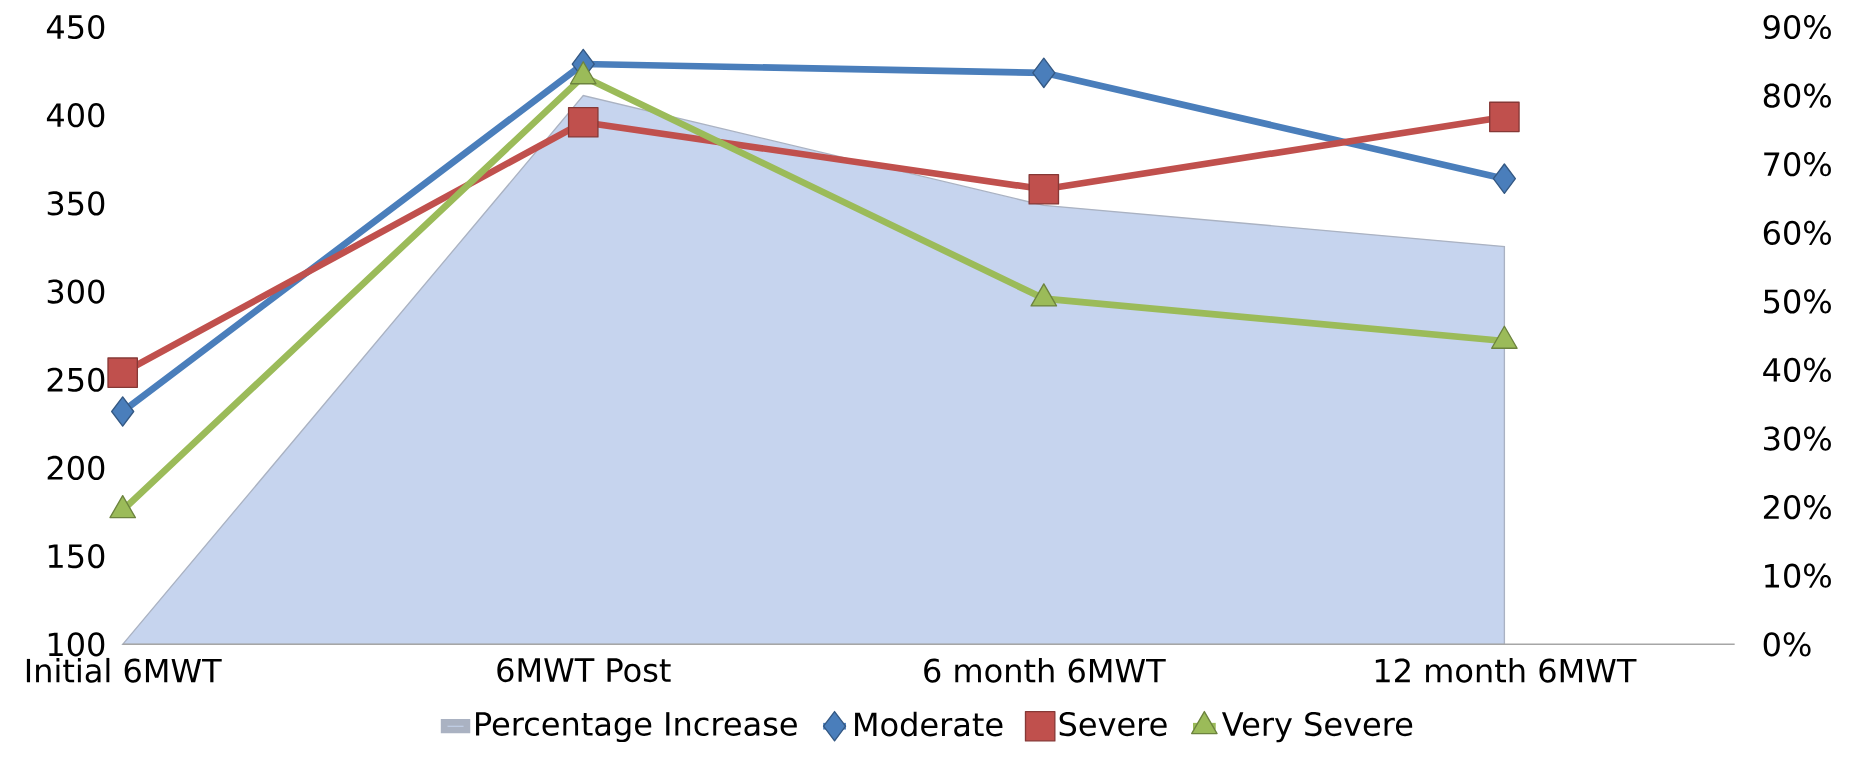  What do you see at coordinates (929, 724) in the screenshot?
I see `legend-label: Moderate` at bounding box center [929, 724].